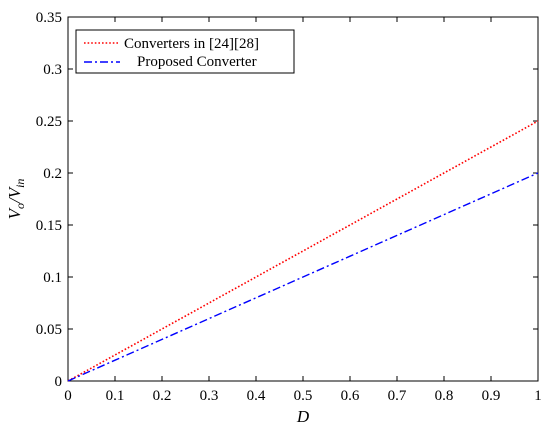 The width and height of the screenshot is (550, 429). I want to click on x-tick-label: 0.5, so click(303, 396).